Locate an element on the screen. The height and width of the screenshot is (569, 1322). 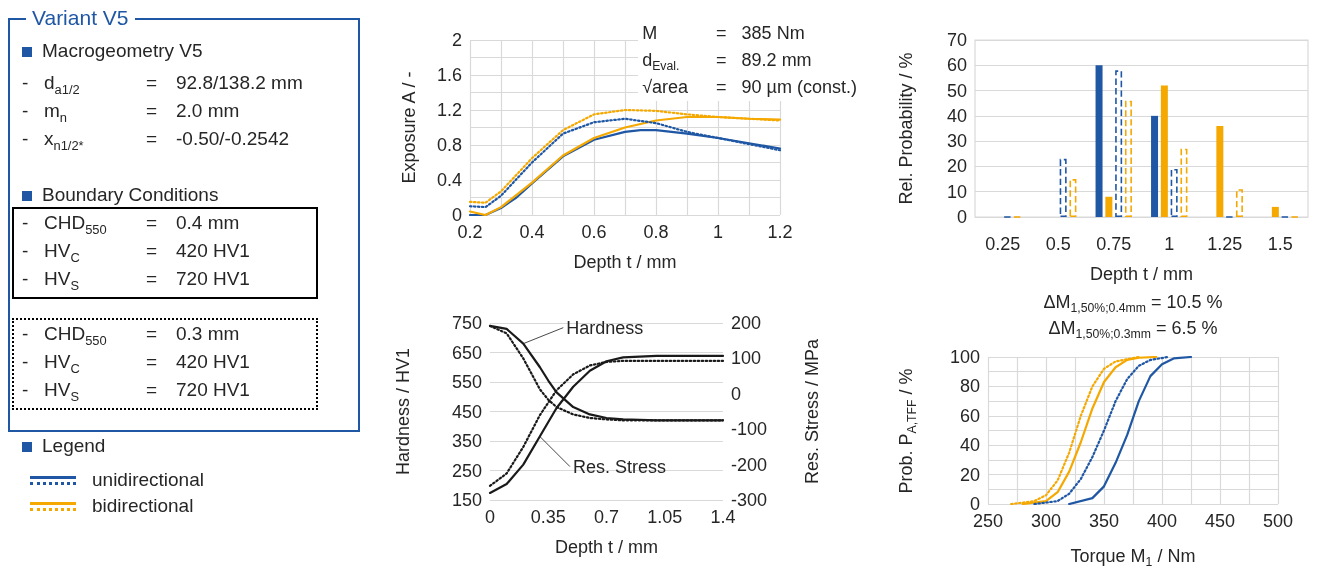
text: Boundary Conditions is located at coordinates (130, 195).